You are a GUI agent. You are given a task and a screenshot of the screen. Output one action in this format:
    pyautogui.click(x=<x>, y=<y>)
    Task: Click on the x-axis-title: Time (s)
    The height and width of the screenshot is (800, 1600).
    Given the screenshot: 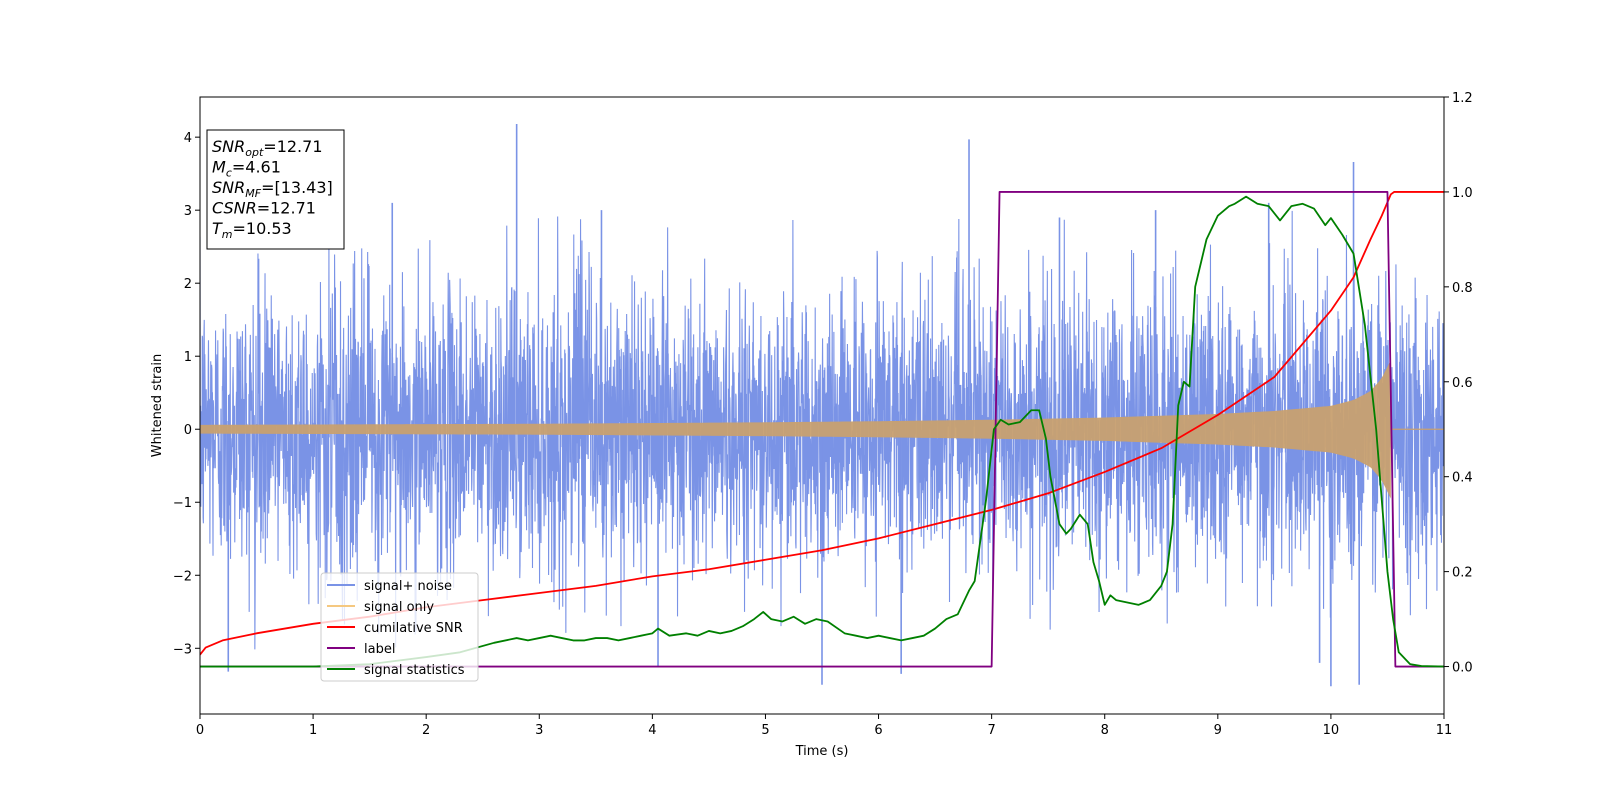 What is the action you would take?
    pyautogui.click(x=822, y=751)
    